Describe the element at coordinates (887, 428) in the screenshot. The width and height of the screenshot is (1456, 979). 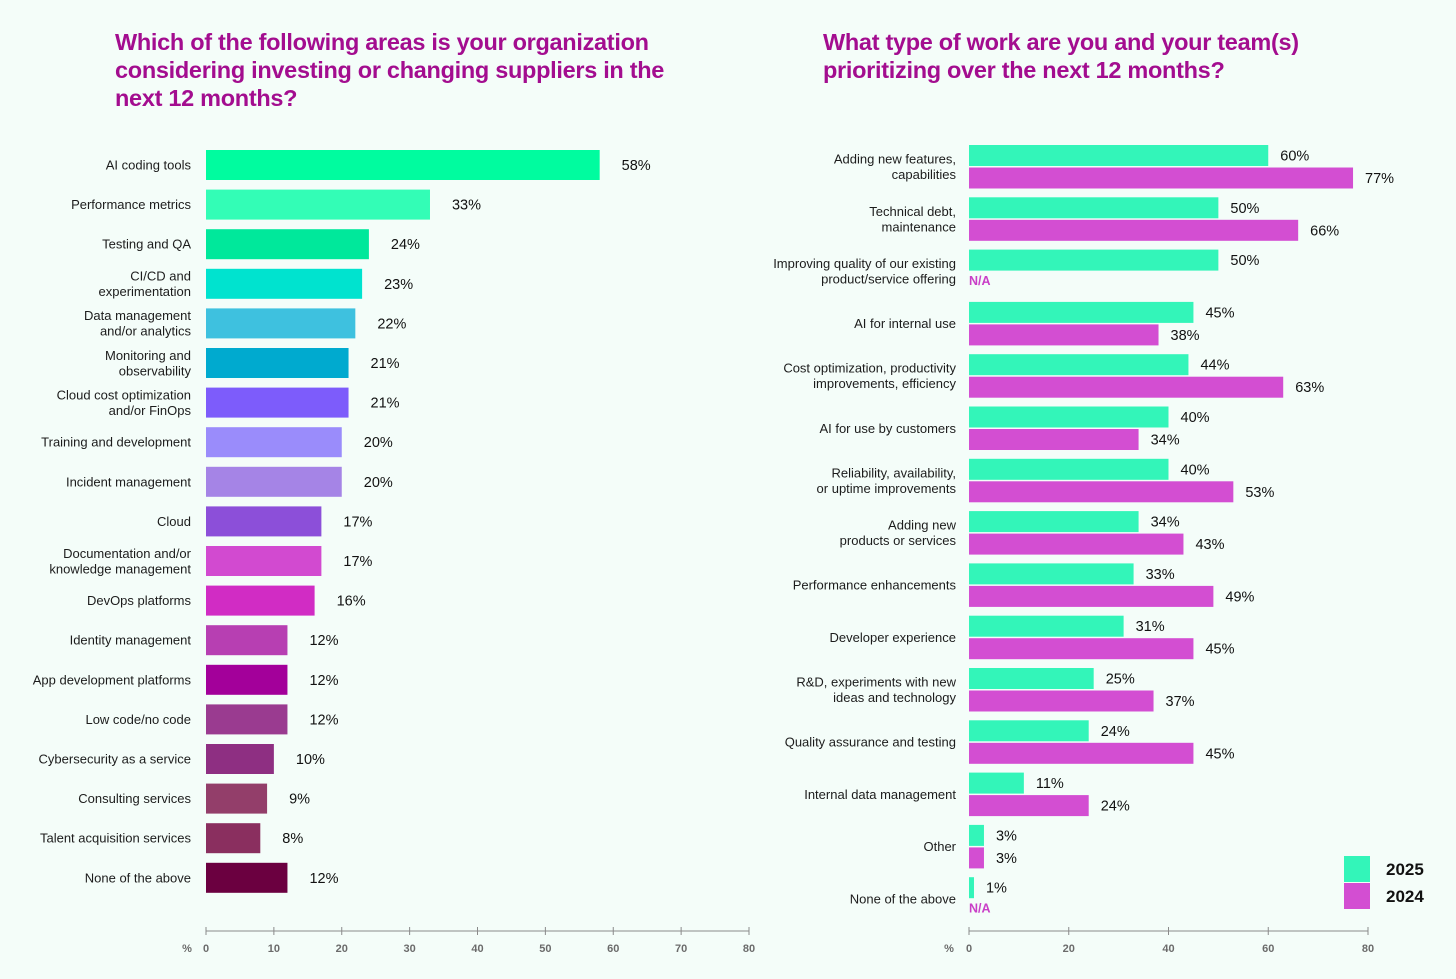
I see `right-category-label-5: AI for use by customers` at that location.